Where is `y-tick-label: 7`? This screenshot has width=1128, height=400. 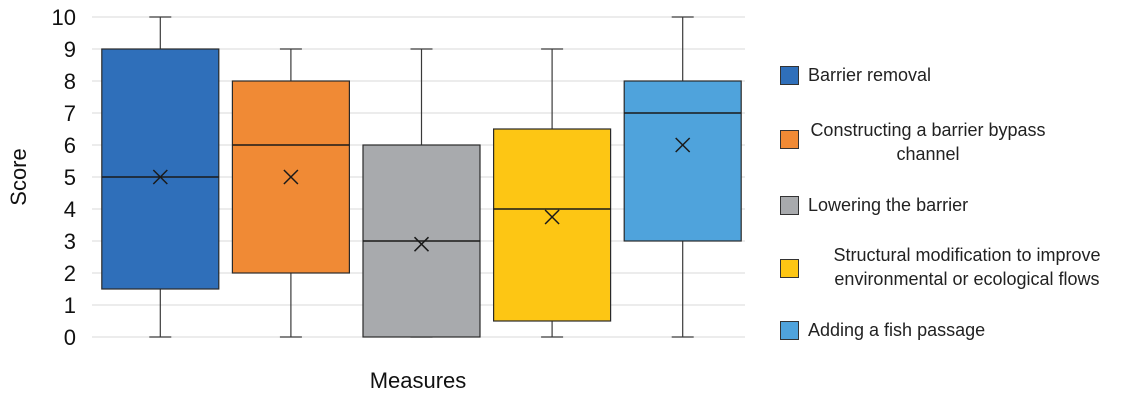
y-tick-label: 7 is located at coordinates (70, 113).